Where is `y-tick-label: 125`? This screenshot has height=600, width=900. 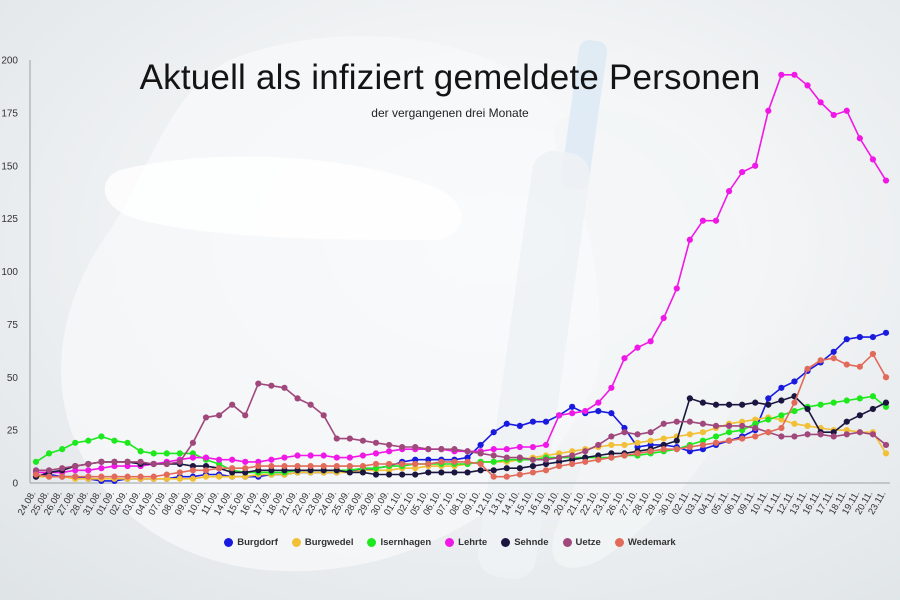
y-tick-label: 125 is located at coordinates (9, 219).